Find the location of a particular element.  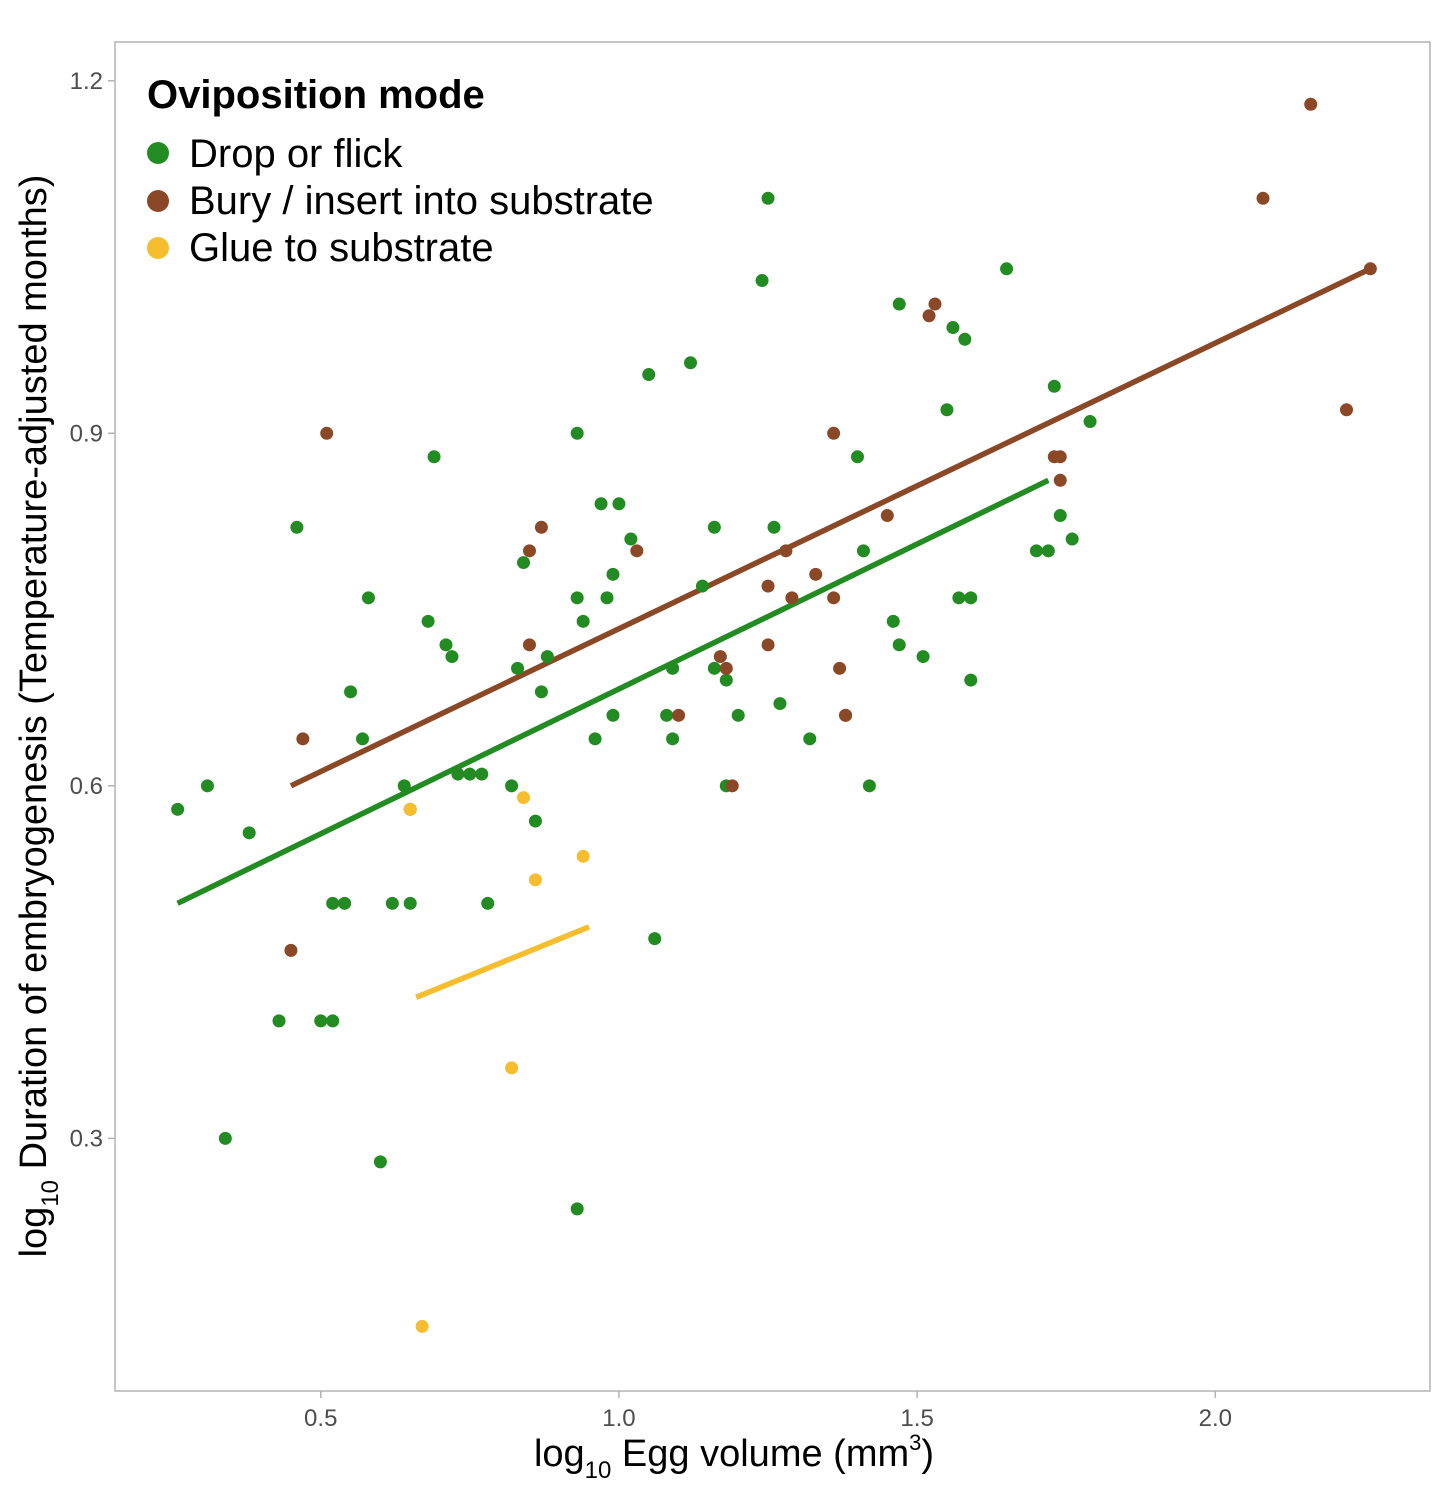

x-axis-title-subscript: 10 is located at coordinates (598, 1470).